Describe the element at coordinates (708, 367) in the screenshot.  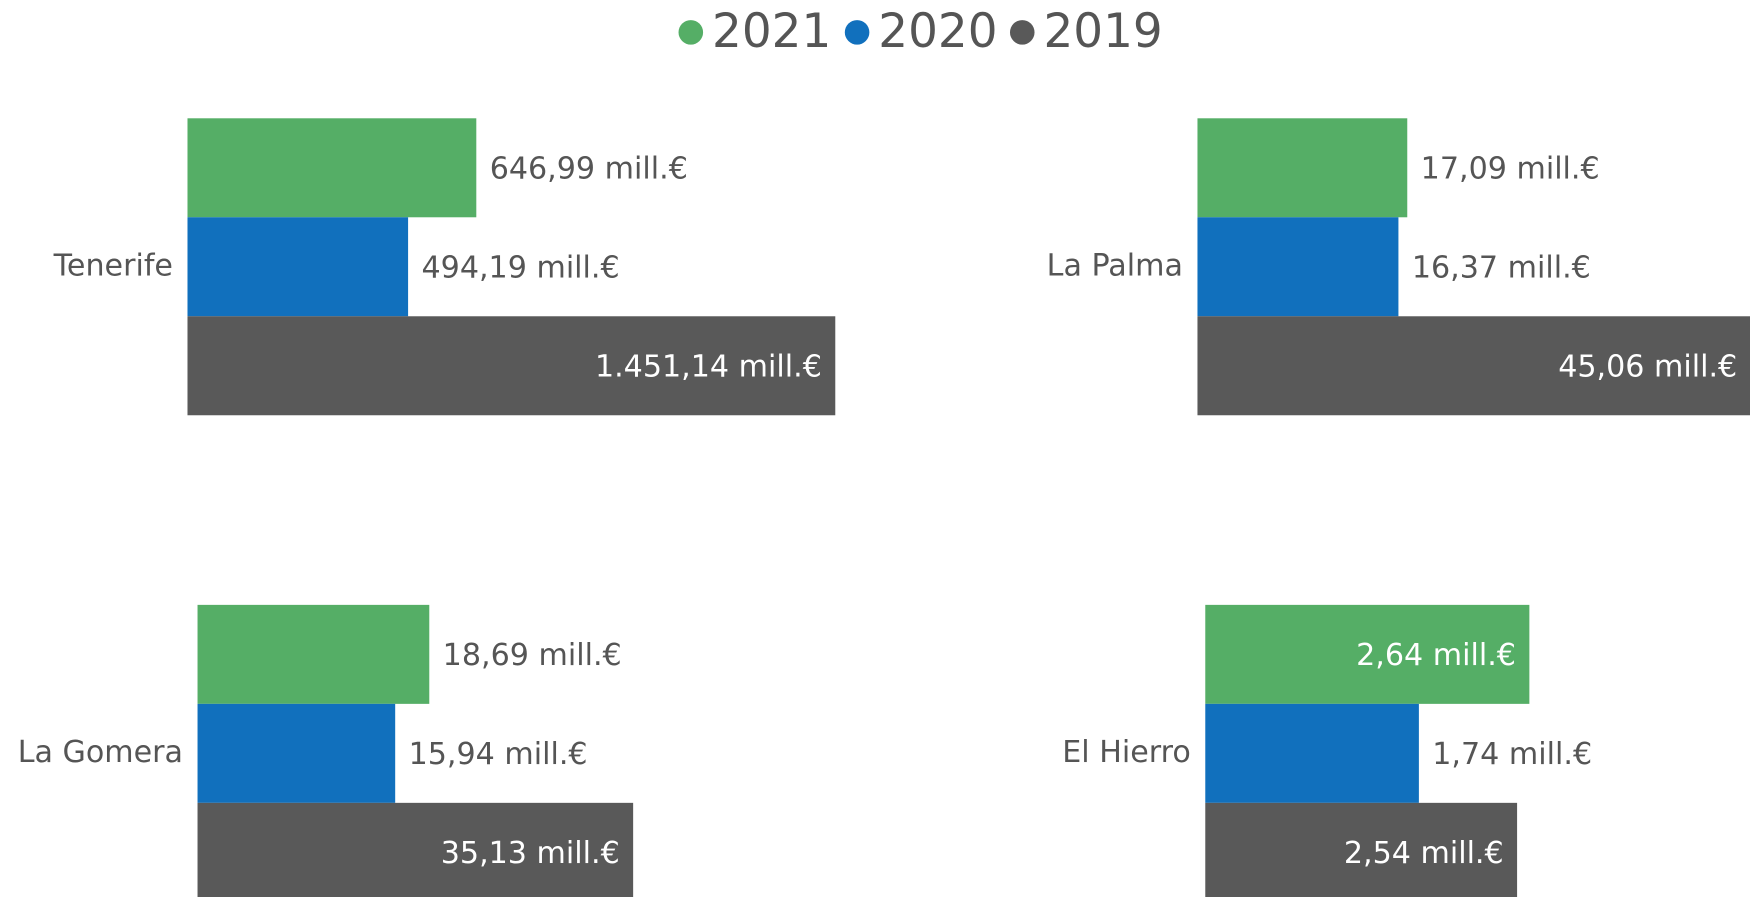
I see `data-label: 1.451,14 mill.€` at that location.